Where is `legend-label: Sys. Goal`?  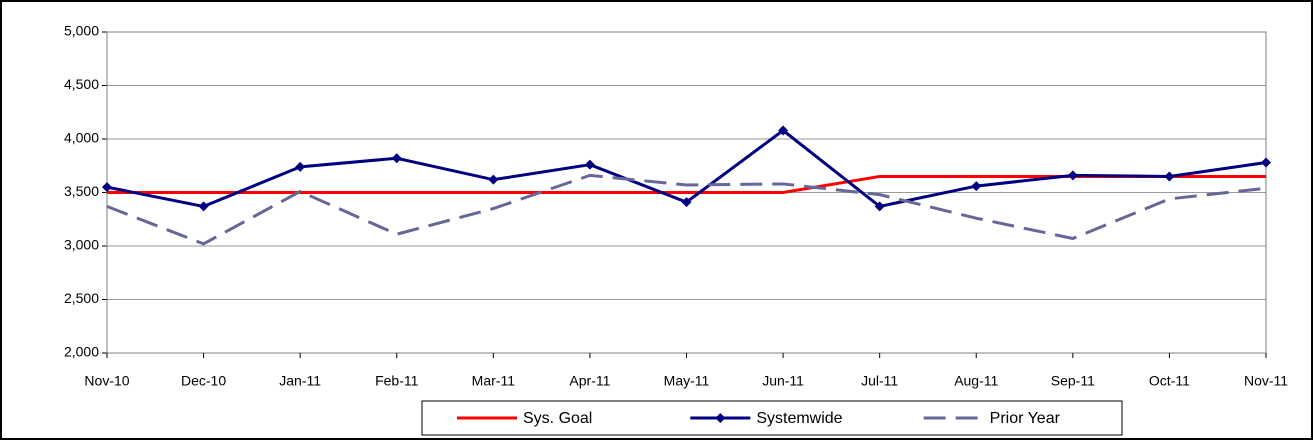
legend-label: Sys. Goal is located at coordinates (557, 418).